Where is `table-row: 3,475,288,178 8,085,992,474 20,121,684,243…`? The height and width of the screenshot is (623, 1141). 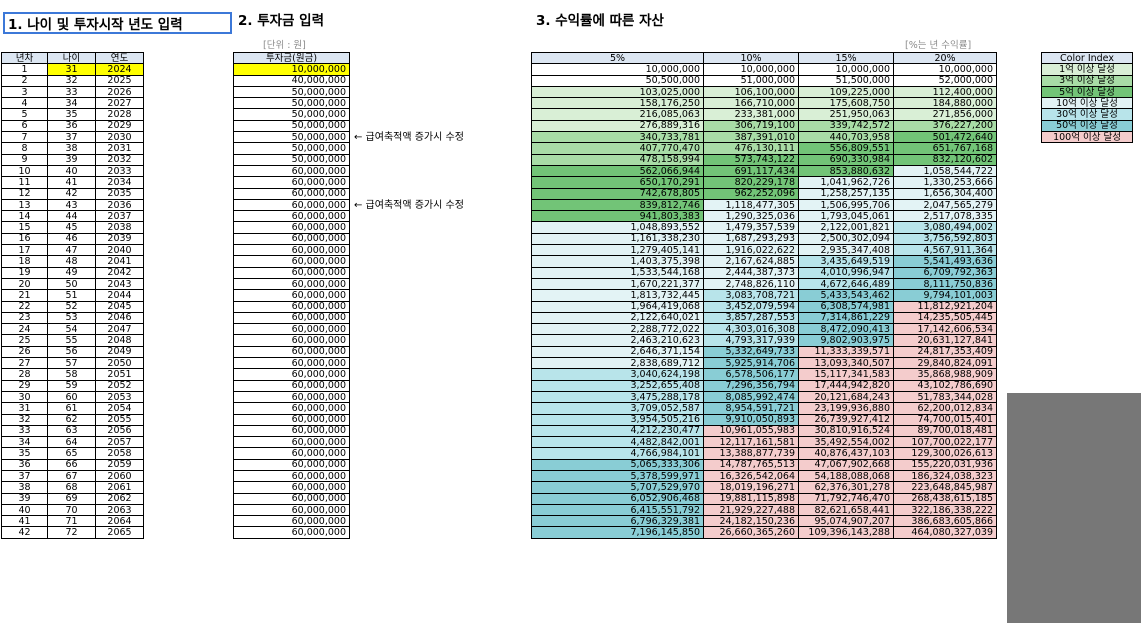
table-row: 3,475,288,178 8,085,992,474 20,121,684,243… is located at coordinates (764, 397).